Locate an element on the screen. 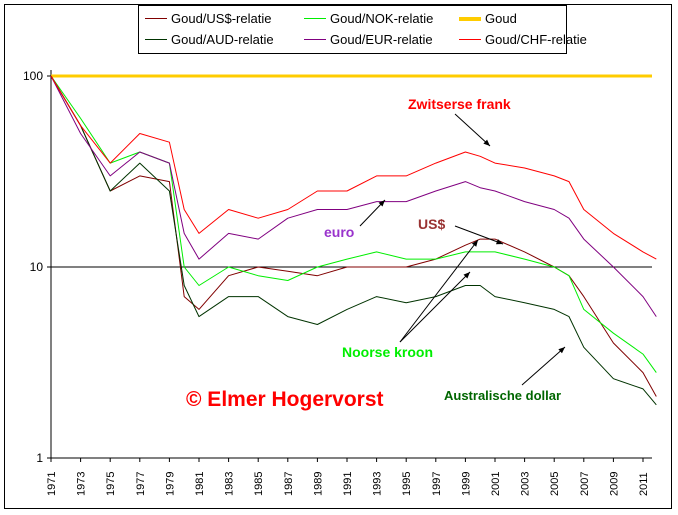 This screenshot has height=515, width=678. legend-item: Goud is located at coordinates (488, 18).